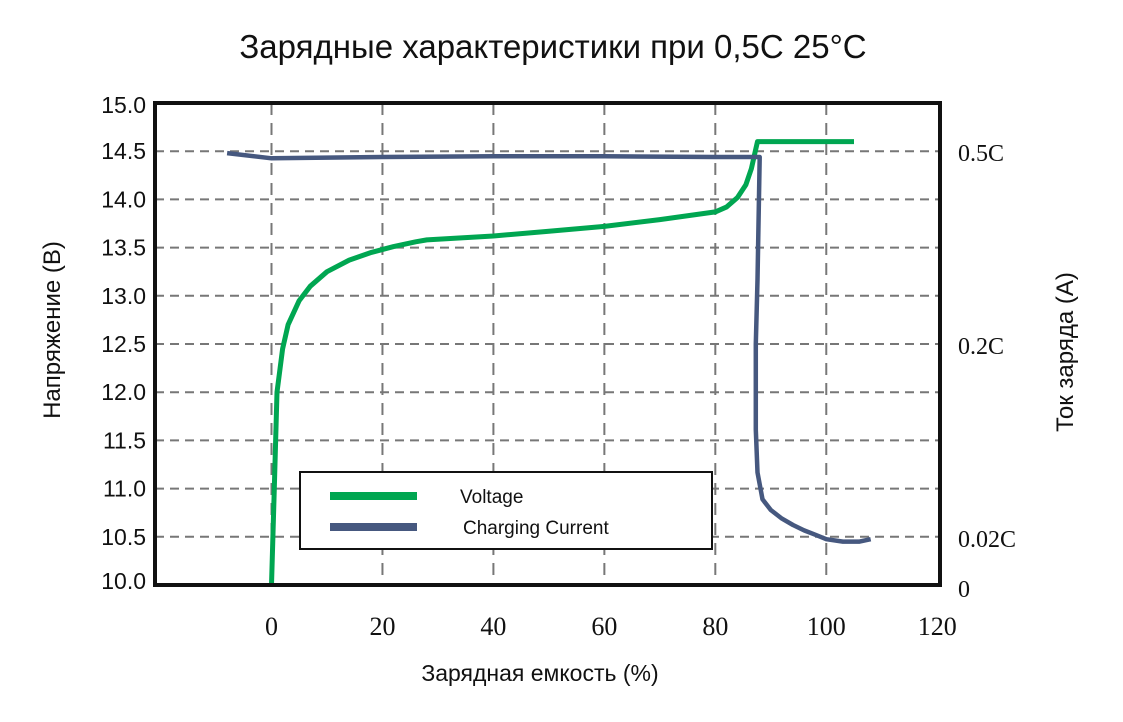 The height and width of the screenshot is (722, 1123). I want to click on y-tick-label: 11.5, so click(124, 440).